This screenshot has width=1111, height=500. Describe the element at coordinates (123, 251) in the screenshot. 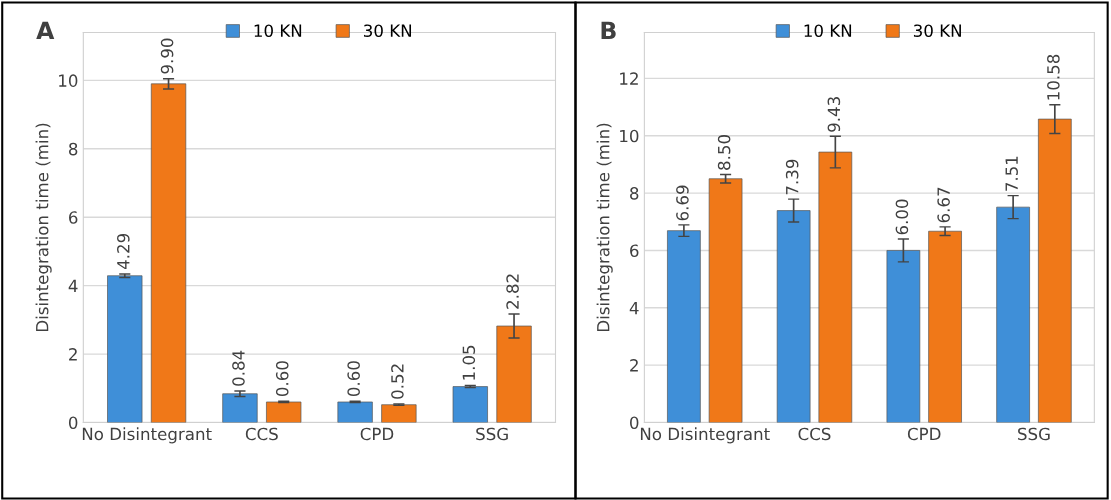

I see `data-label: 4.29` at that location.